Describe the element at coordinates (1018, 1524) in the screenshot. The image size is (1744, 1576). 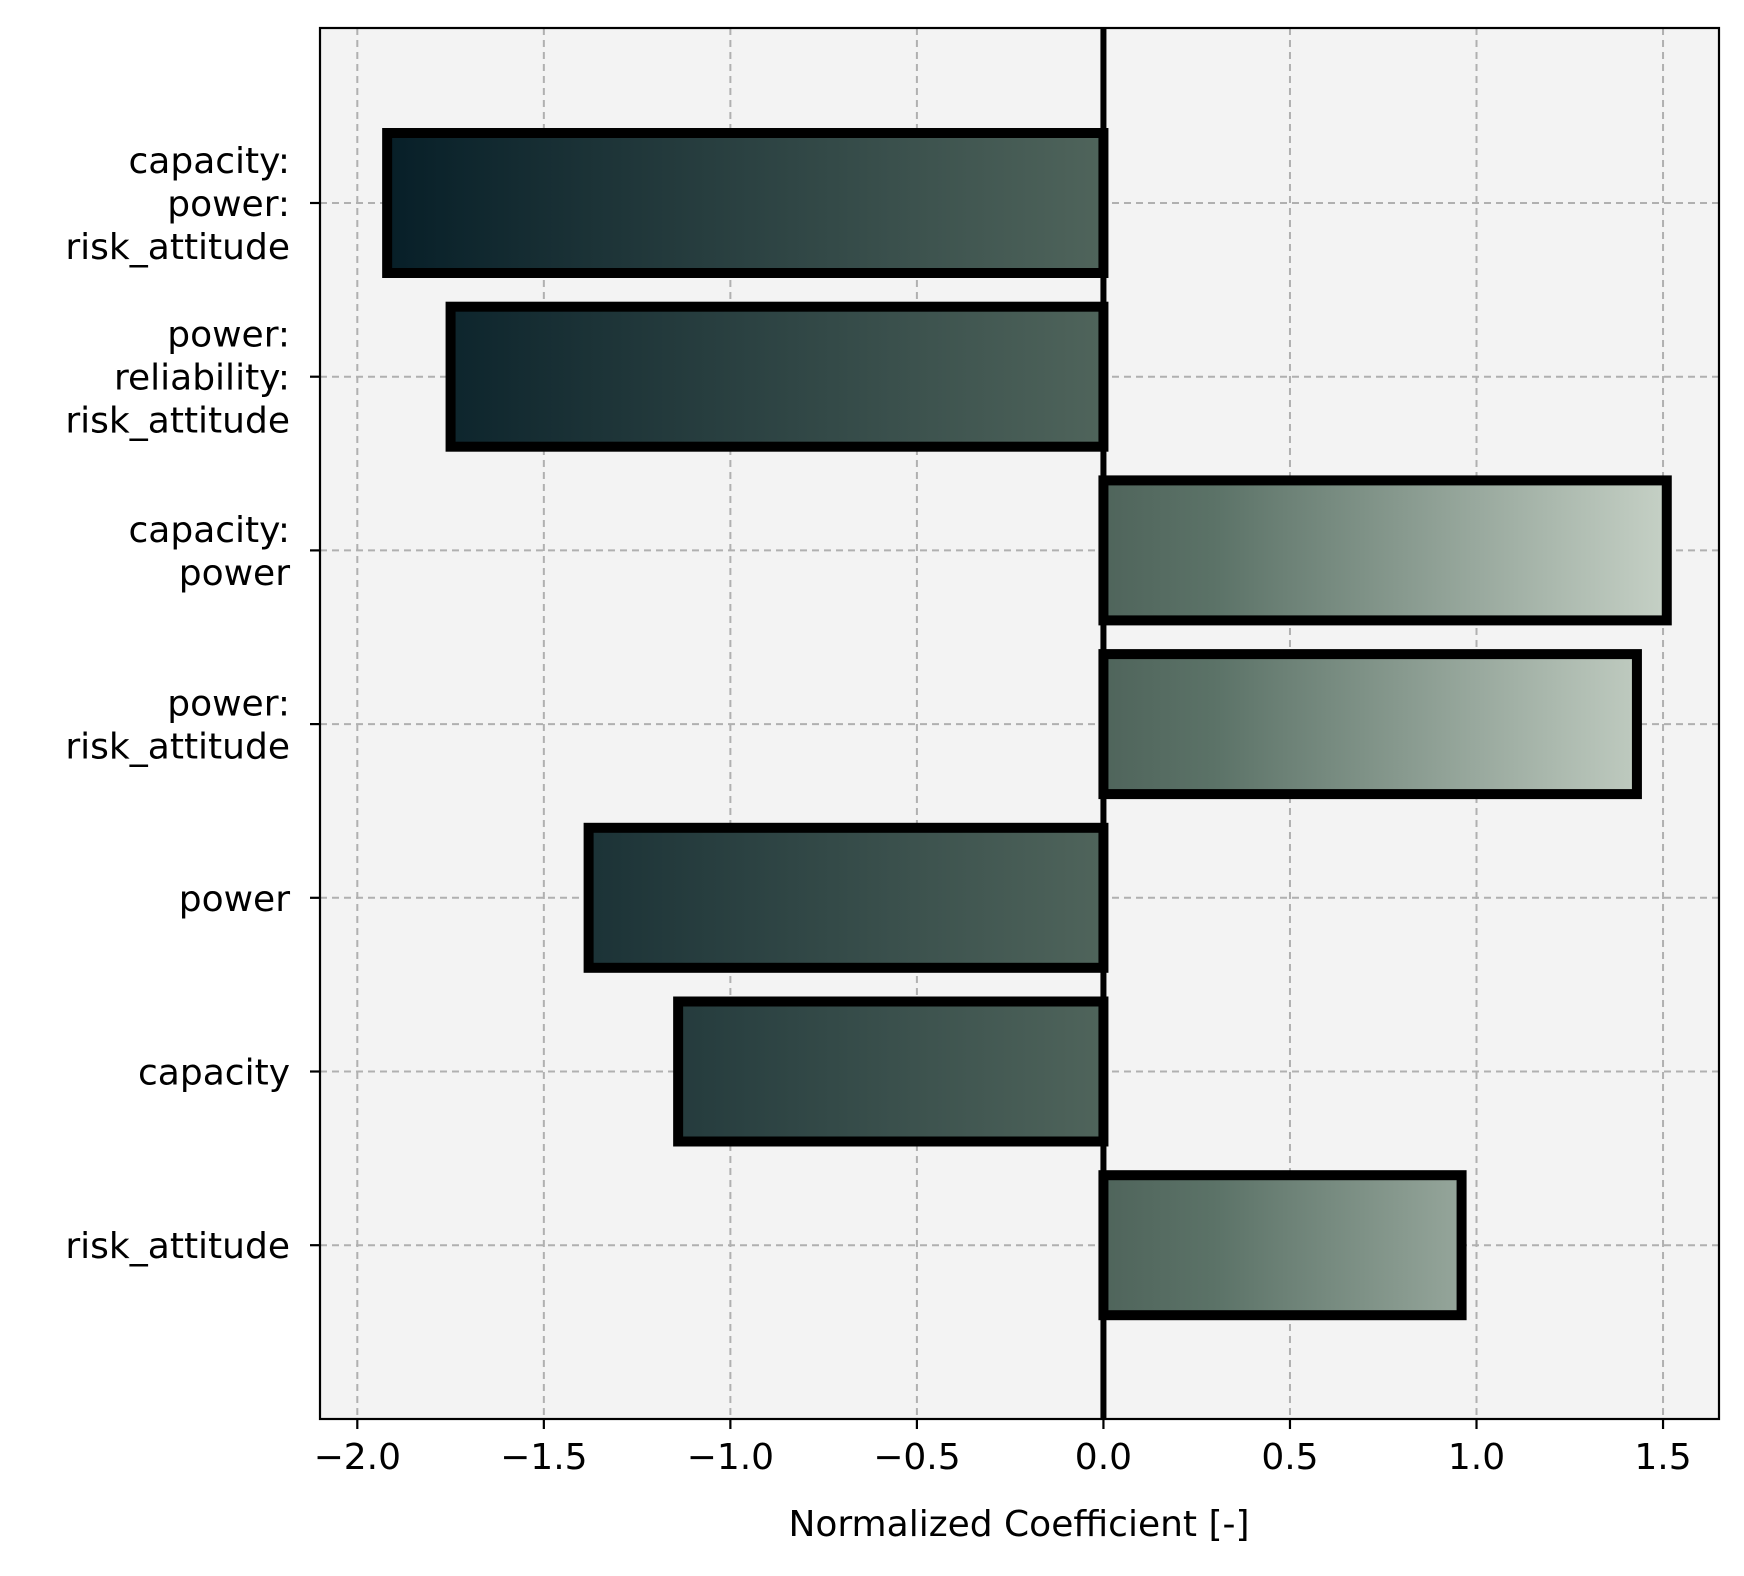
I see `x-axis-label: Normalized Coefficient [-]` at that location.